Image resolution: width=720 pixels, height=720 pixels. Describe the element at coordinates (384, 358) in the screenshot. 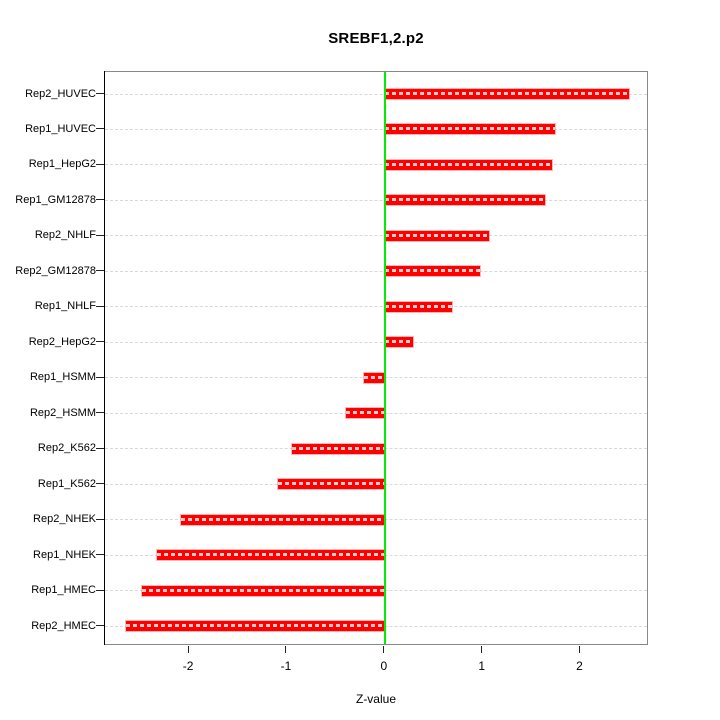

I see `zero-line` at that location.